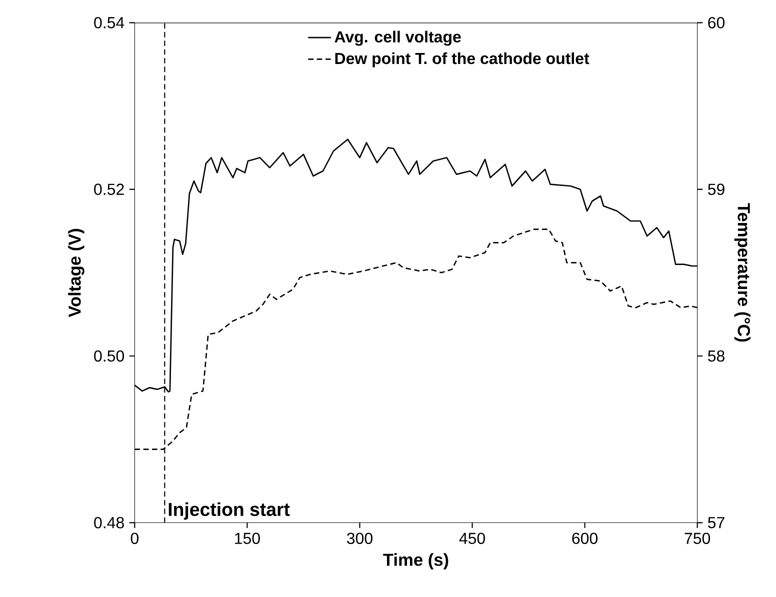  I want to click on y2-tick-label: 59, so click(716, 189).